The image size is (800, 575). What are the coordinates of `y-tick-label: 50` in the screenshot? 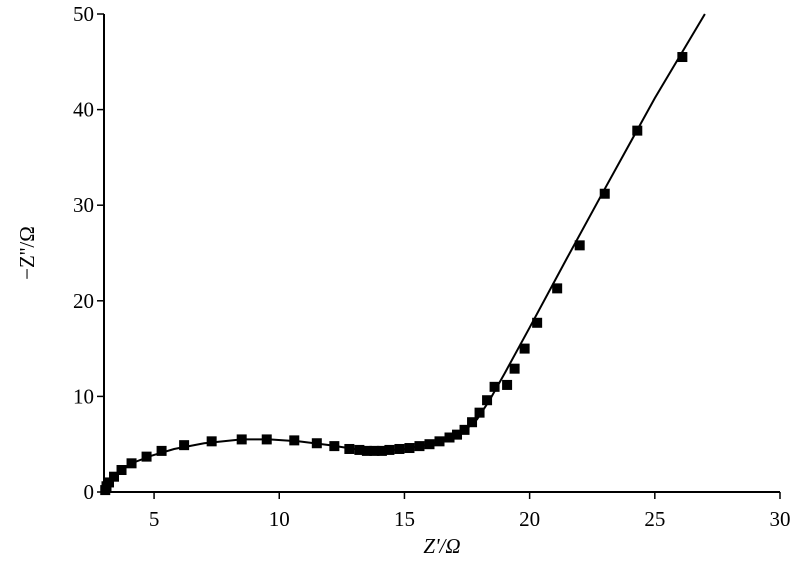 It's located at (83, 14).